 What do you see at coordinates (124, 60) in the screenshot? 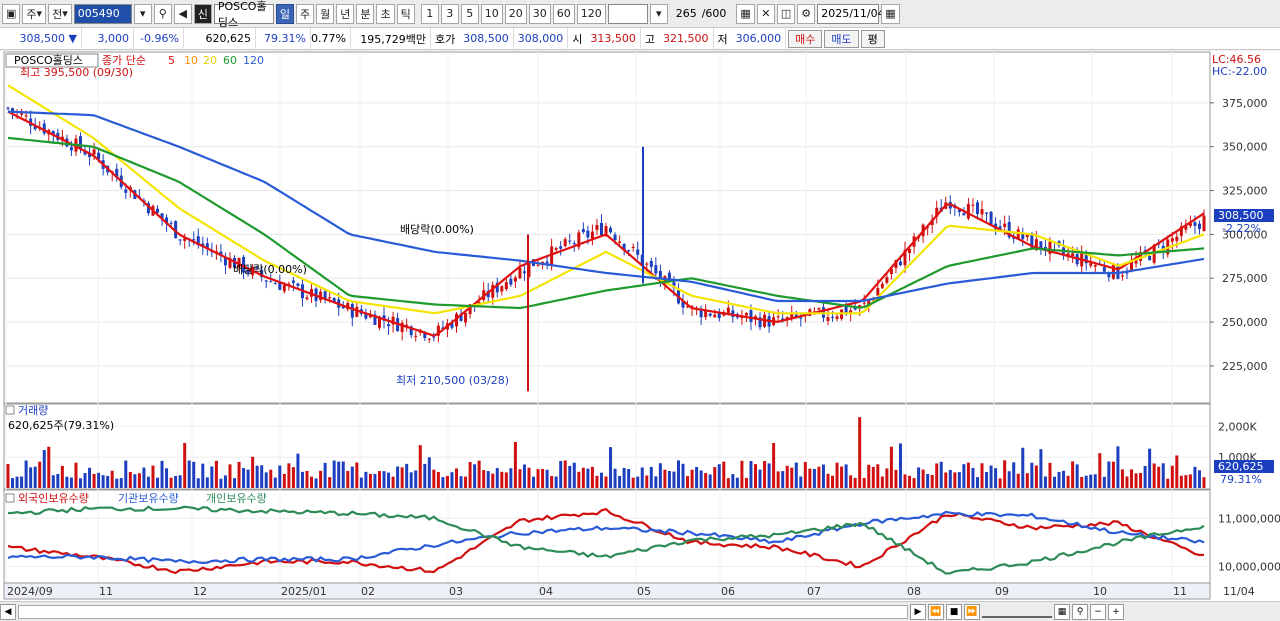
I see `ma-legend-label: 종가 단순` at bounding box center [124, 60].